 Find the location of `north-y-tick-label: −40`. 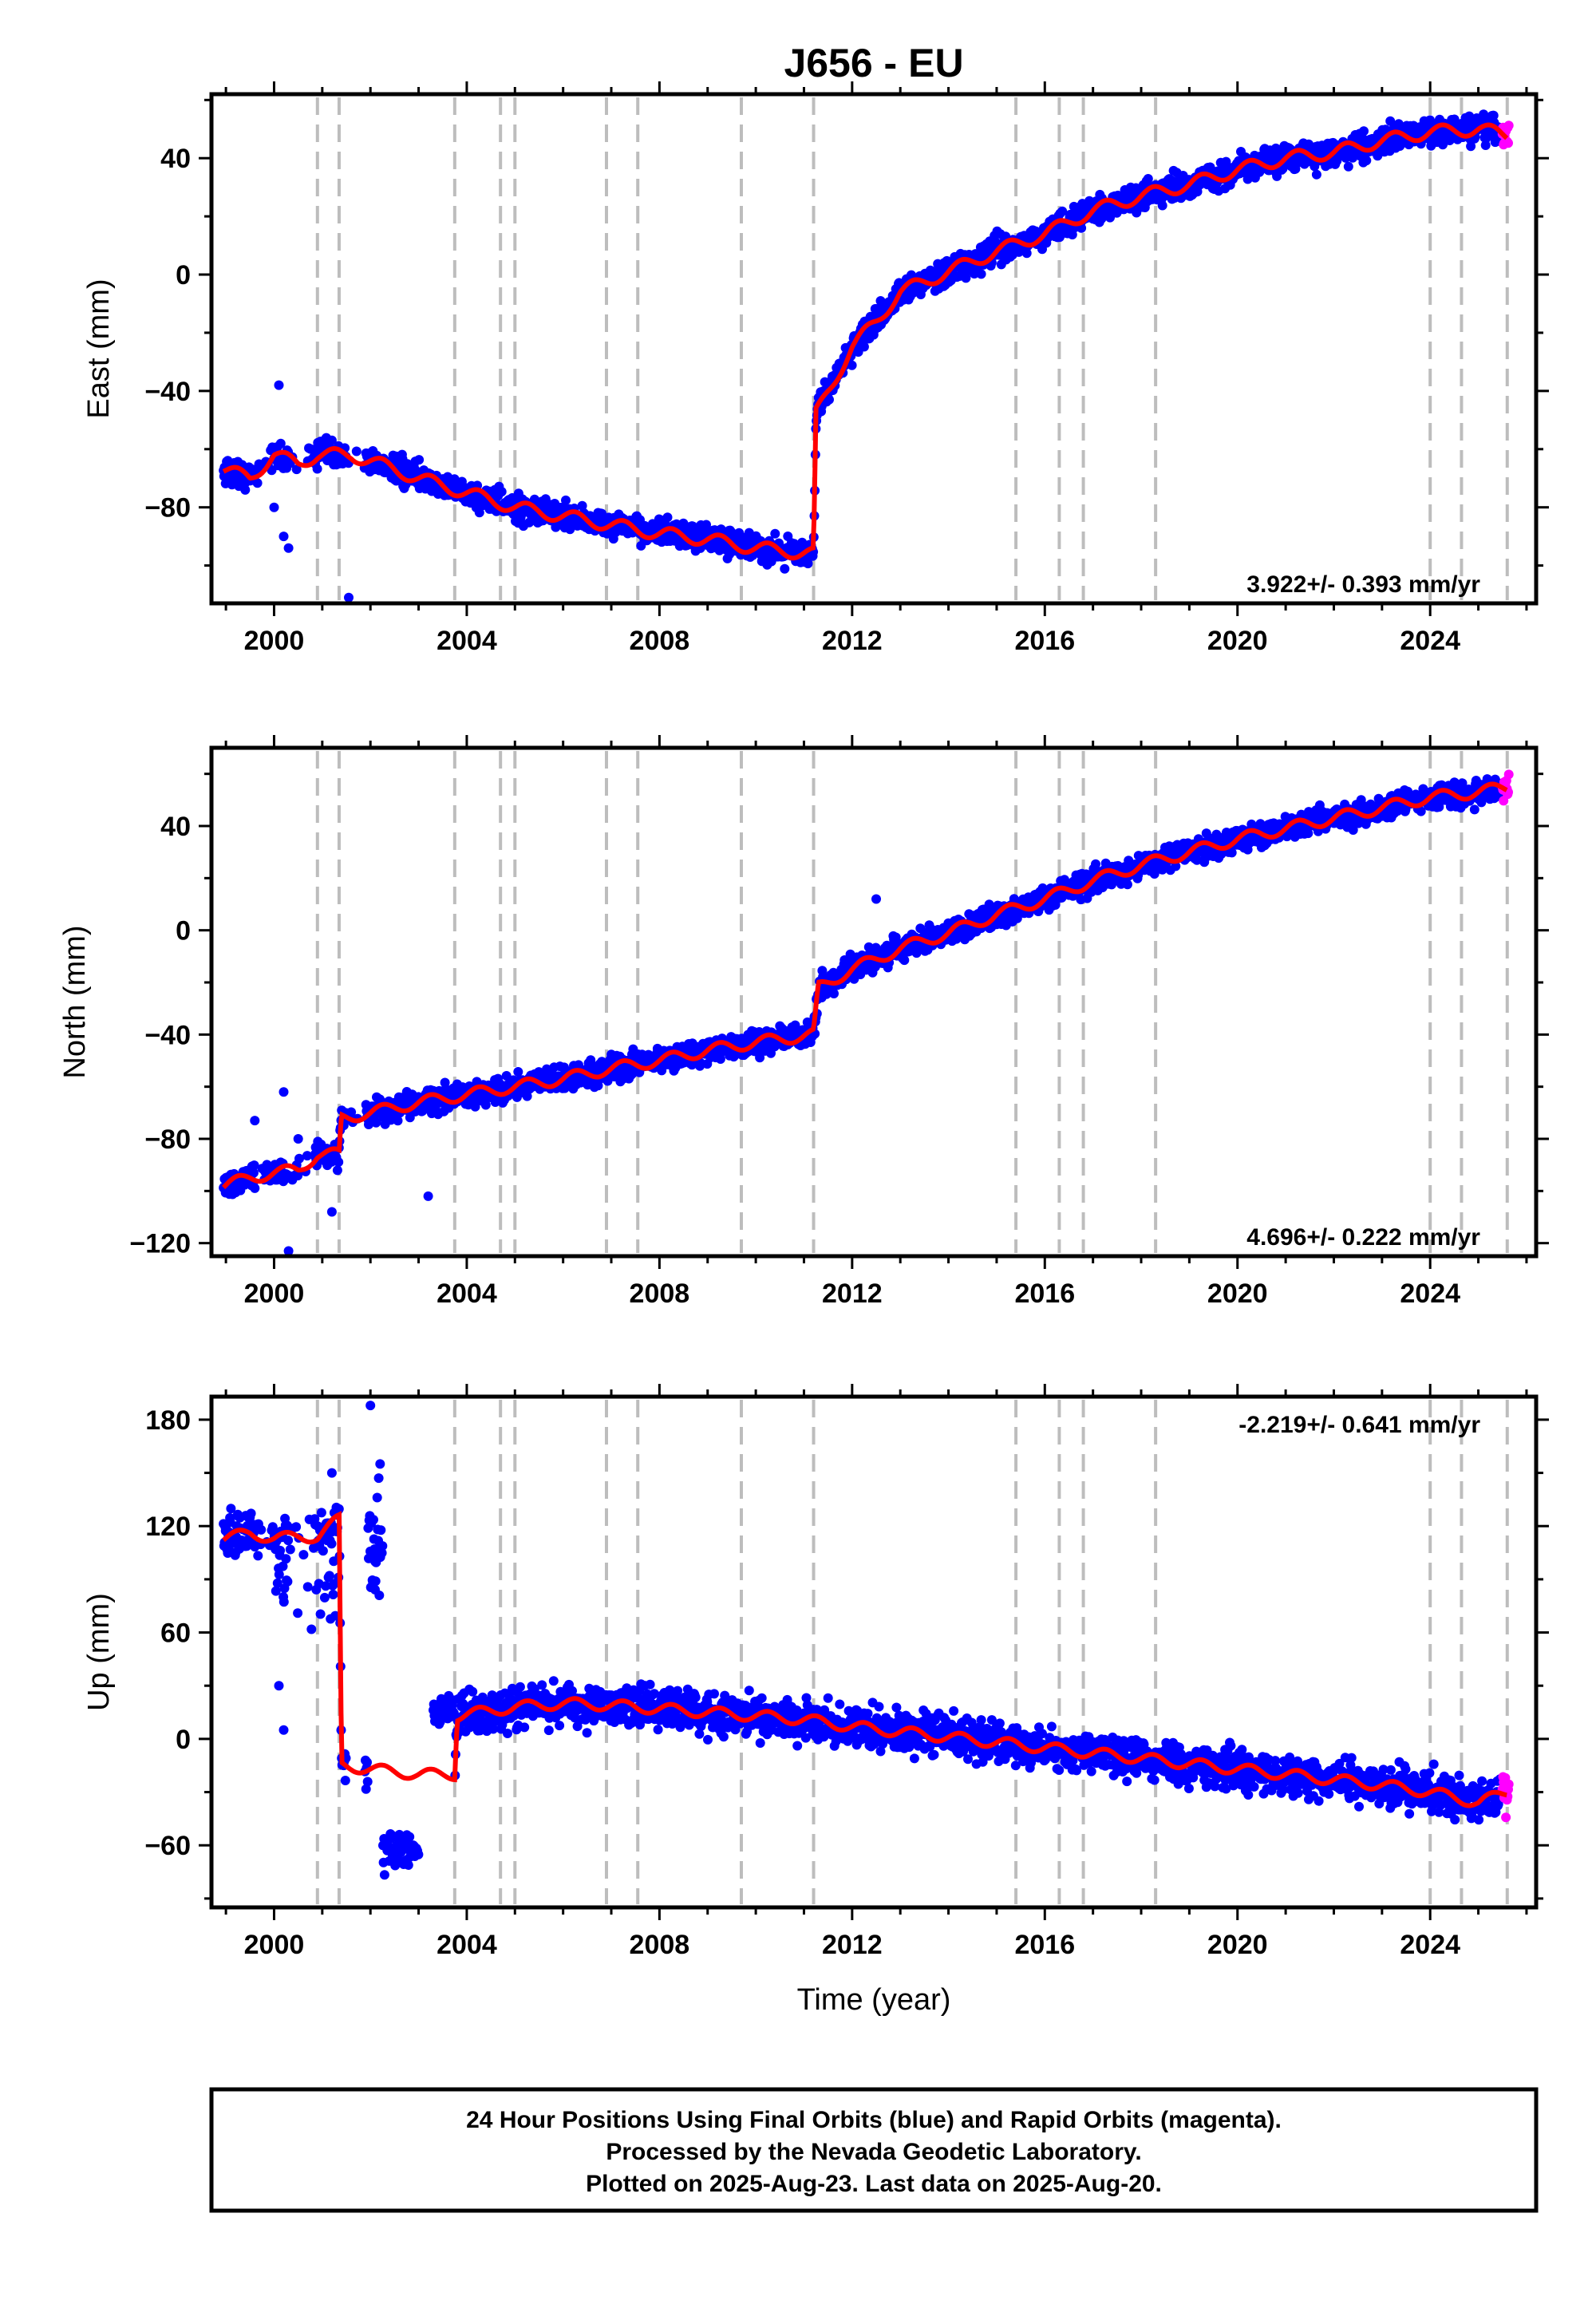

north-y-tick-label: −40 is located at coordinates (167, 1035).